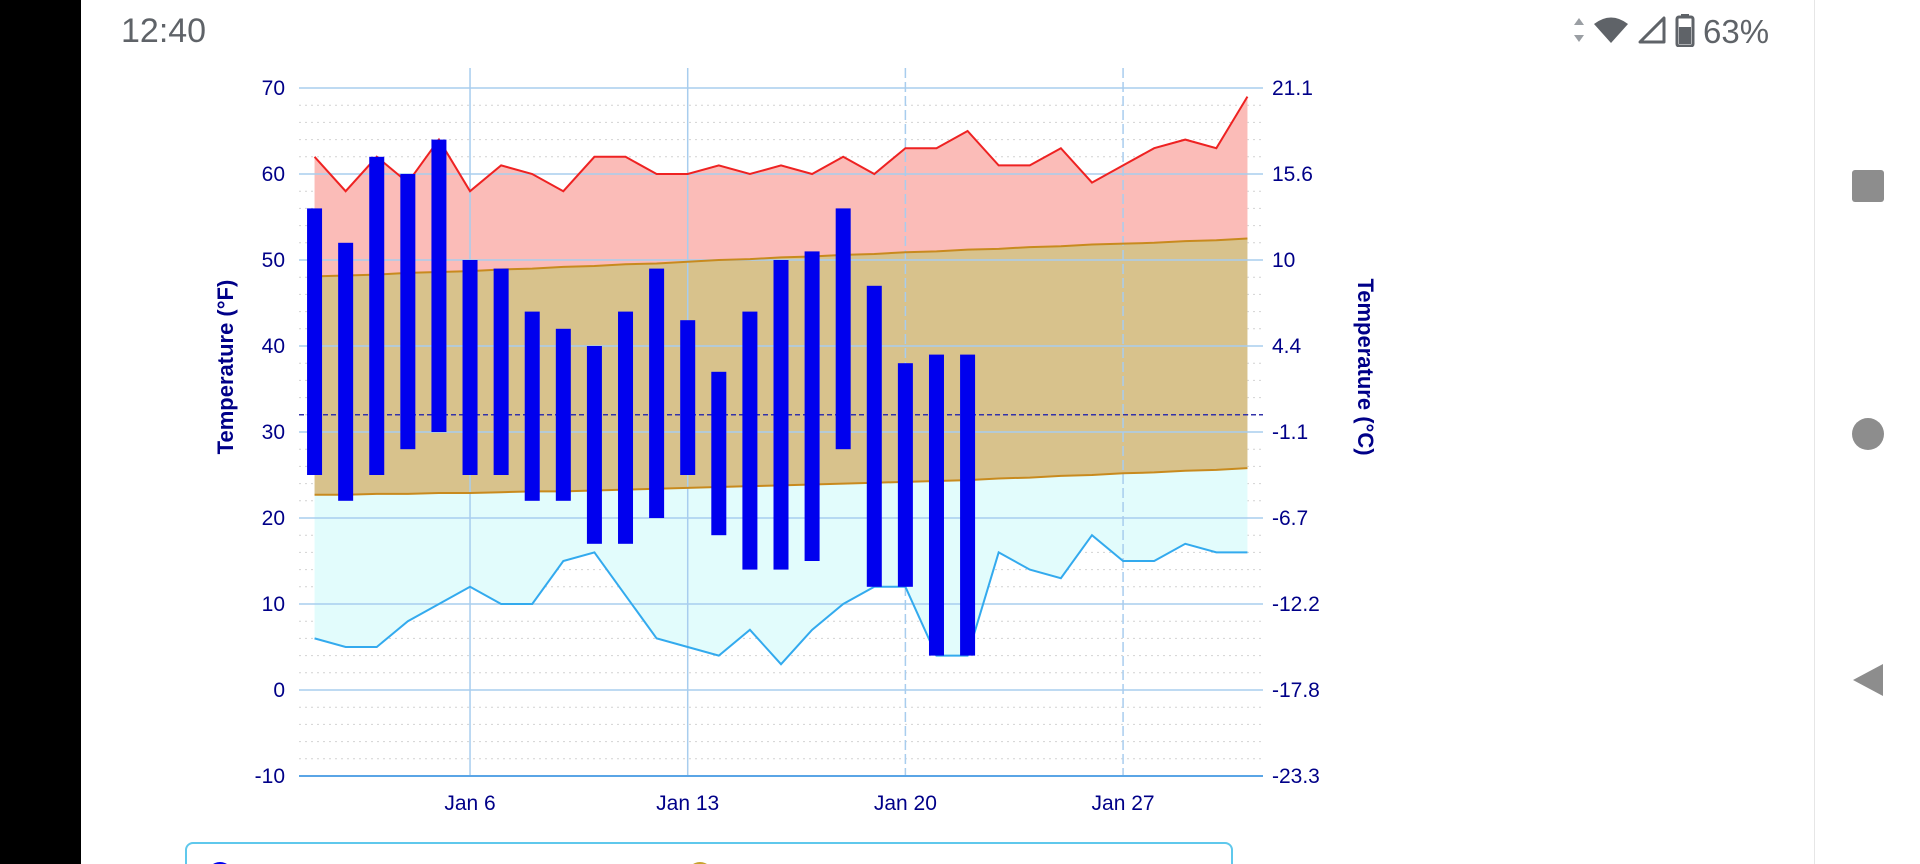 The height and width of the screenshot is (864, 1920). I want to click on x-tick-label: Jan 6, so click(469, 803).